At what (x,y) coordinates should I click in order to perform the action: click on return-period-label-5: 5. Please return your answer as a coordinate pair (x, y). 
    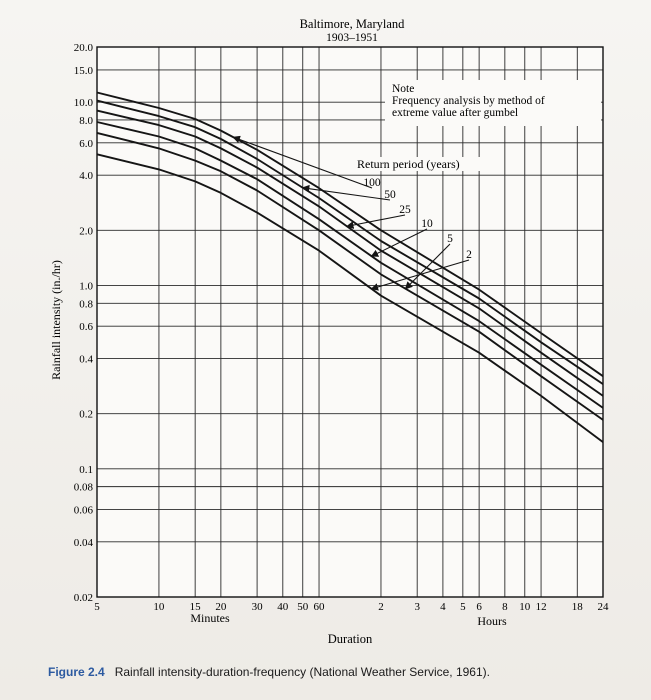
    Looking at the image, I should click on (450, 239).